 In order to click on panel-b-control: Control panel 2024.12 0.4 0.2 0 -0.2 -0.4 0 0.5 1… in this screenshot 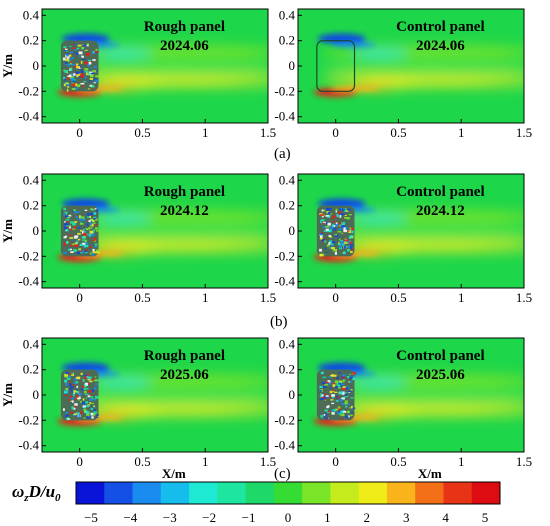, I will do `click(403, 238)`.